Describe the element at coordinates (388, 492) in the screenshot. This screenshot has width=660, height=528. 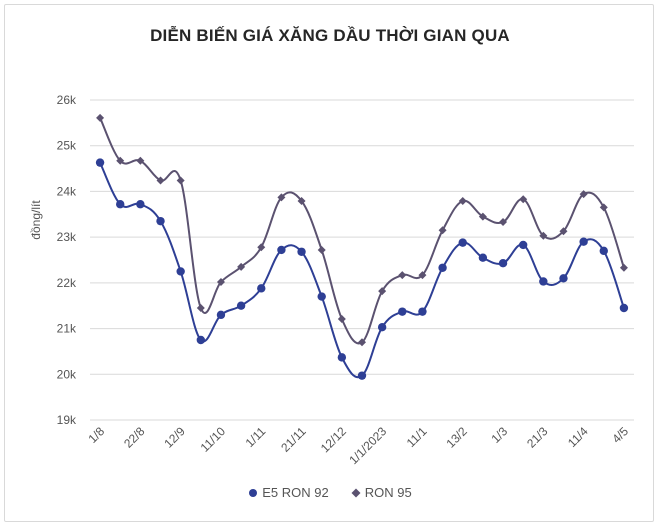
I see `legend-label-ron95: RON 95` at that location.